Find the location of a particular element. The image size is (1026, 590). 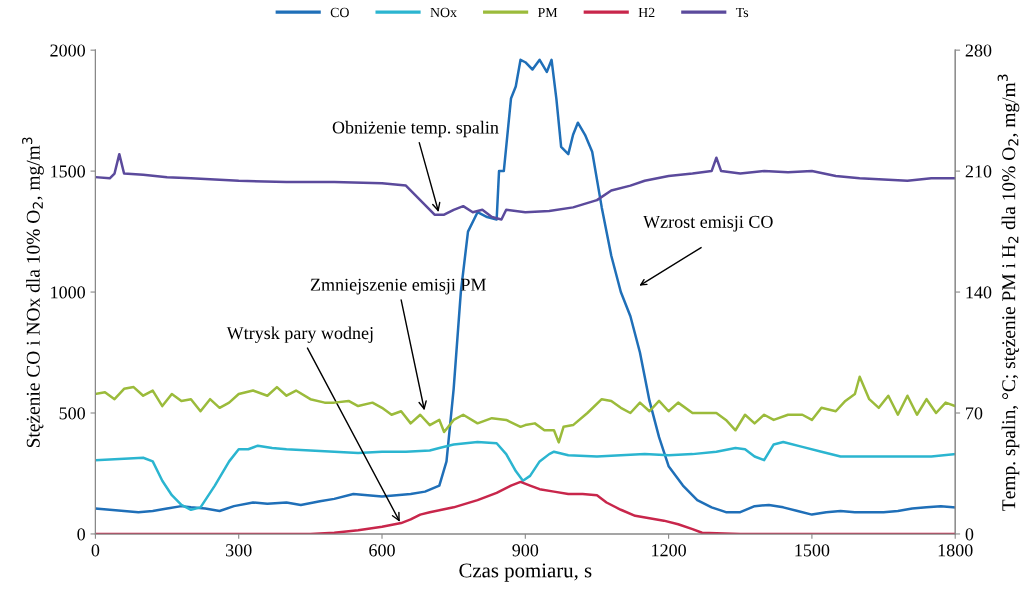

x-tick-label: 1500 is located at coordinates (812, 550).